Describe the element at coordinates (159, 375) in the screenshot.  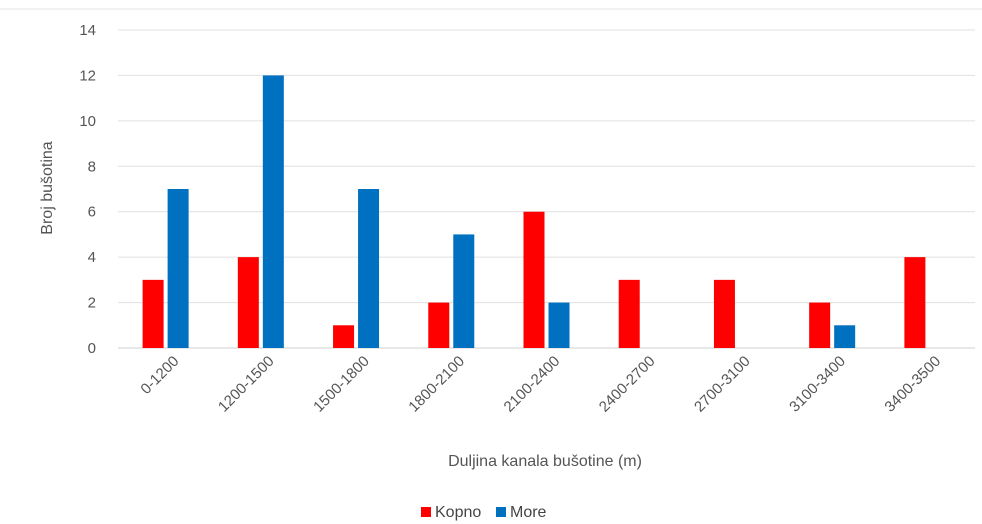
I see `x-tick-label: 0-1200` at that location.